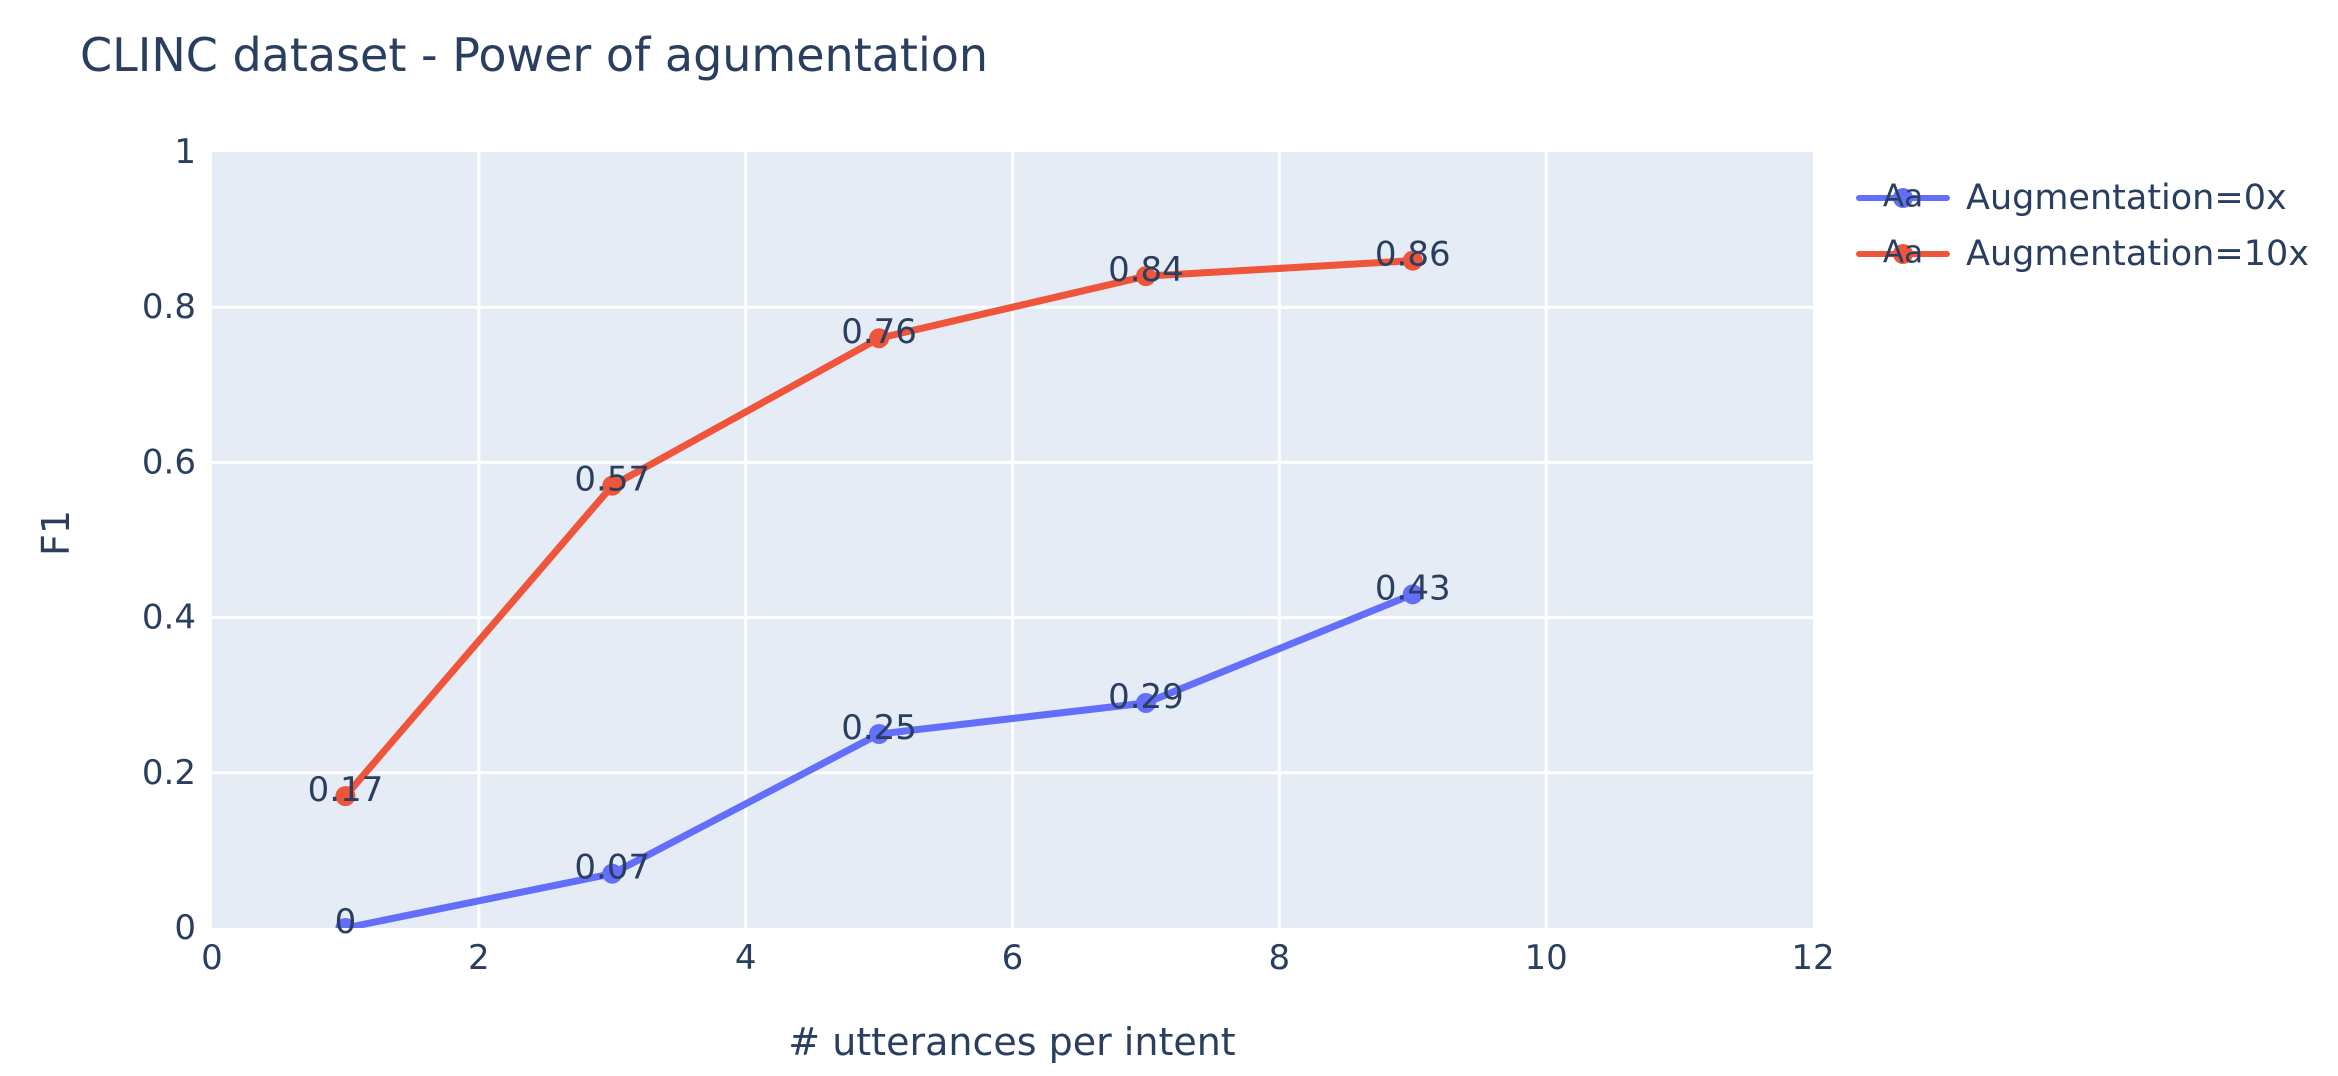 This screenshot has height=1076, width=2338. I want to click on y-tick-label: 1, so click(185, 152).